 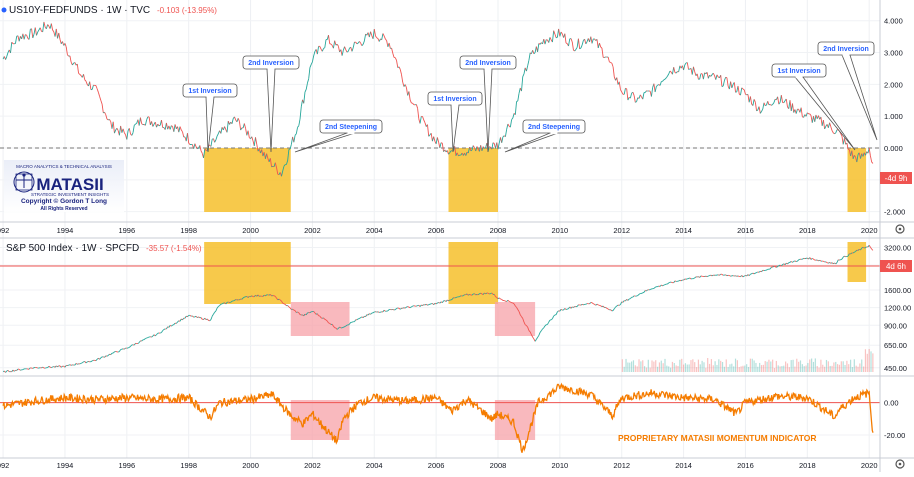 What do you see at coordinates (320, 319) in the screenshot?
I see `recession-zone-panel2` at bounding box center [320, 319].